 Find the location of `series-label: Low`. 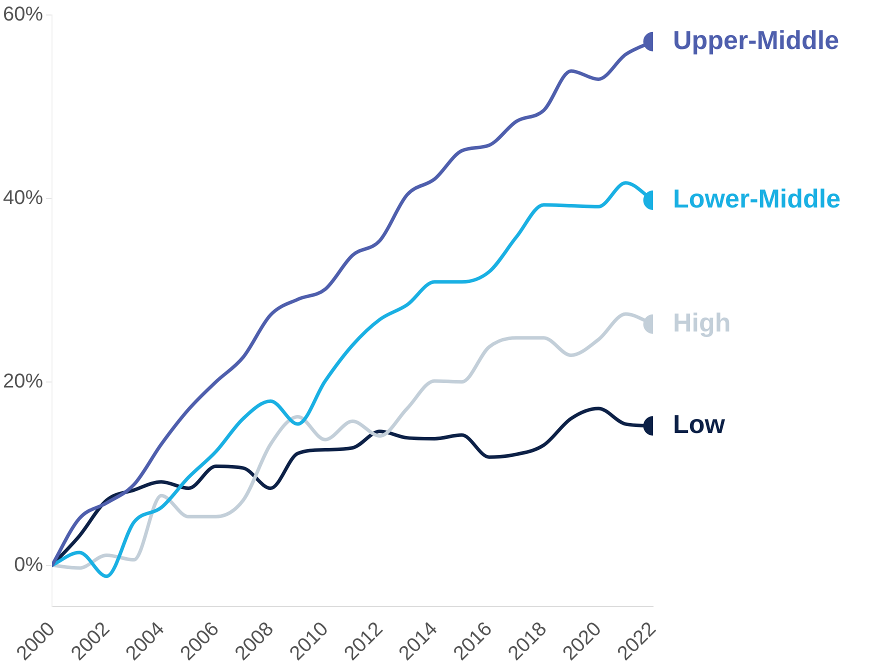

series-label: Low is located at coordinates (699, 424).